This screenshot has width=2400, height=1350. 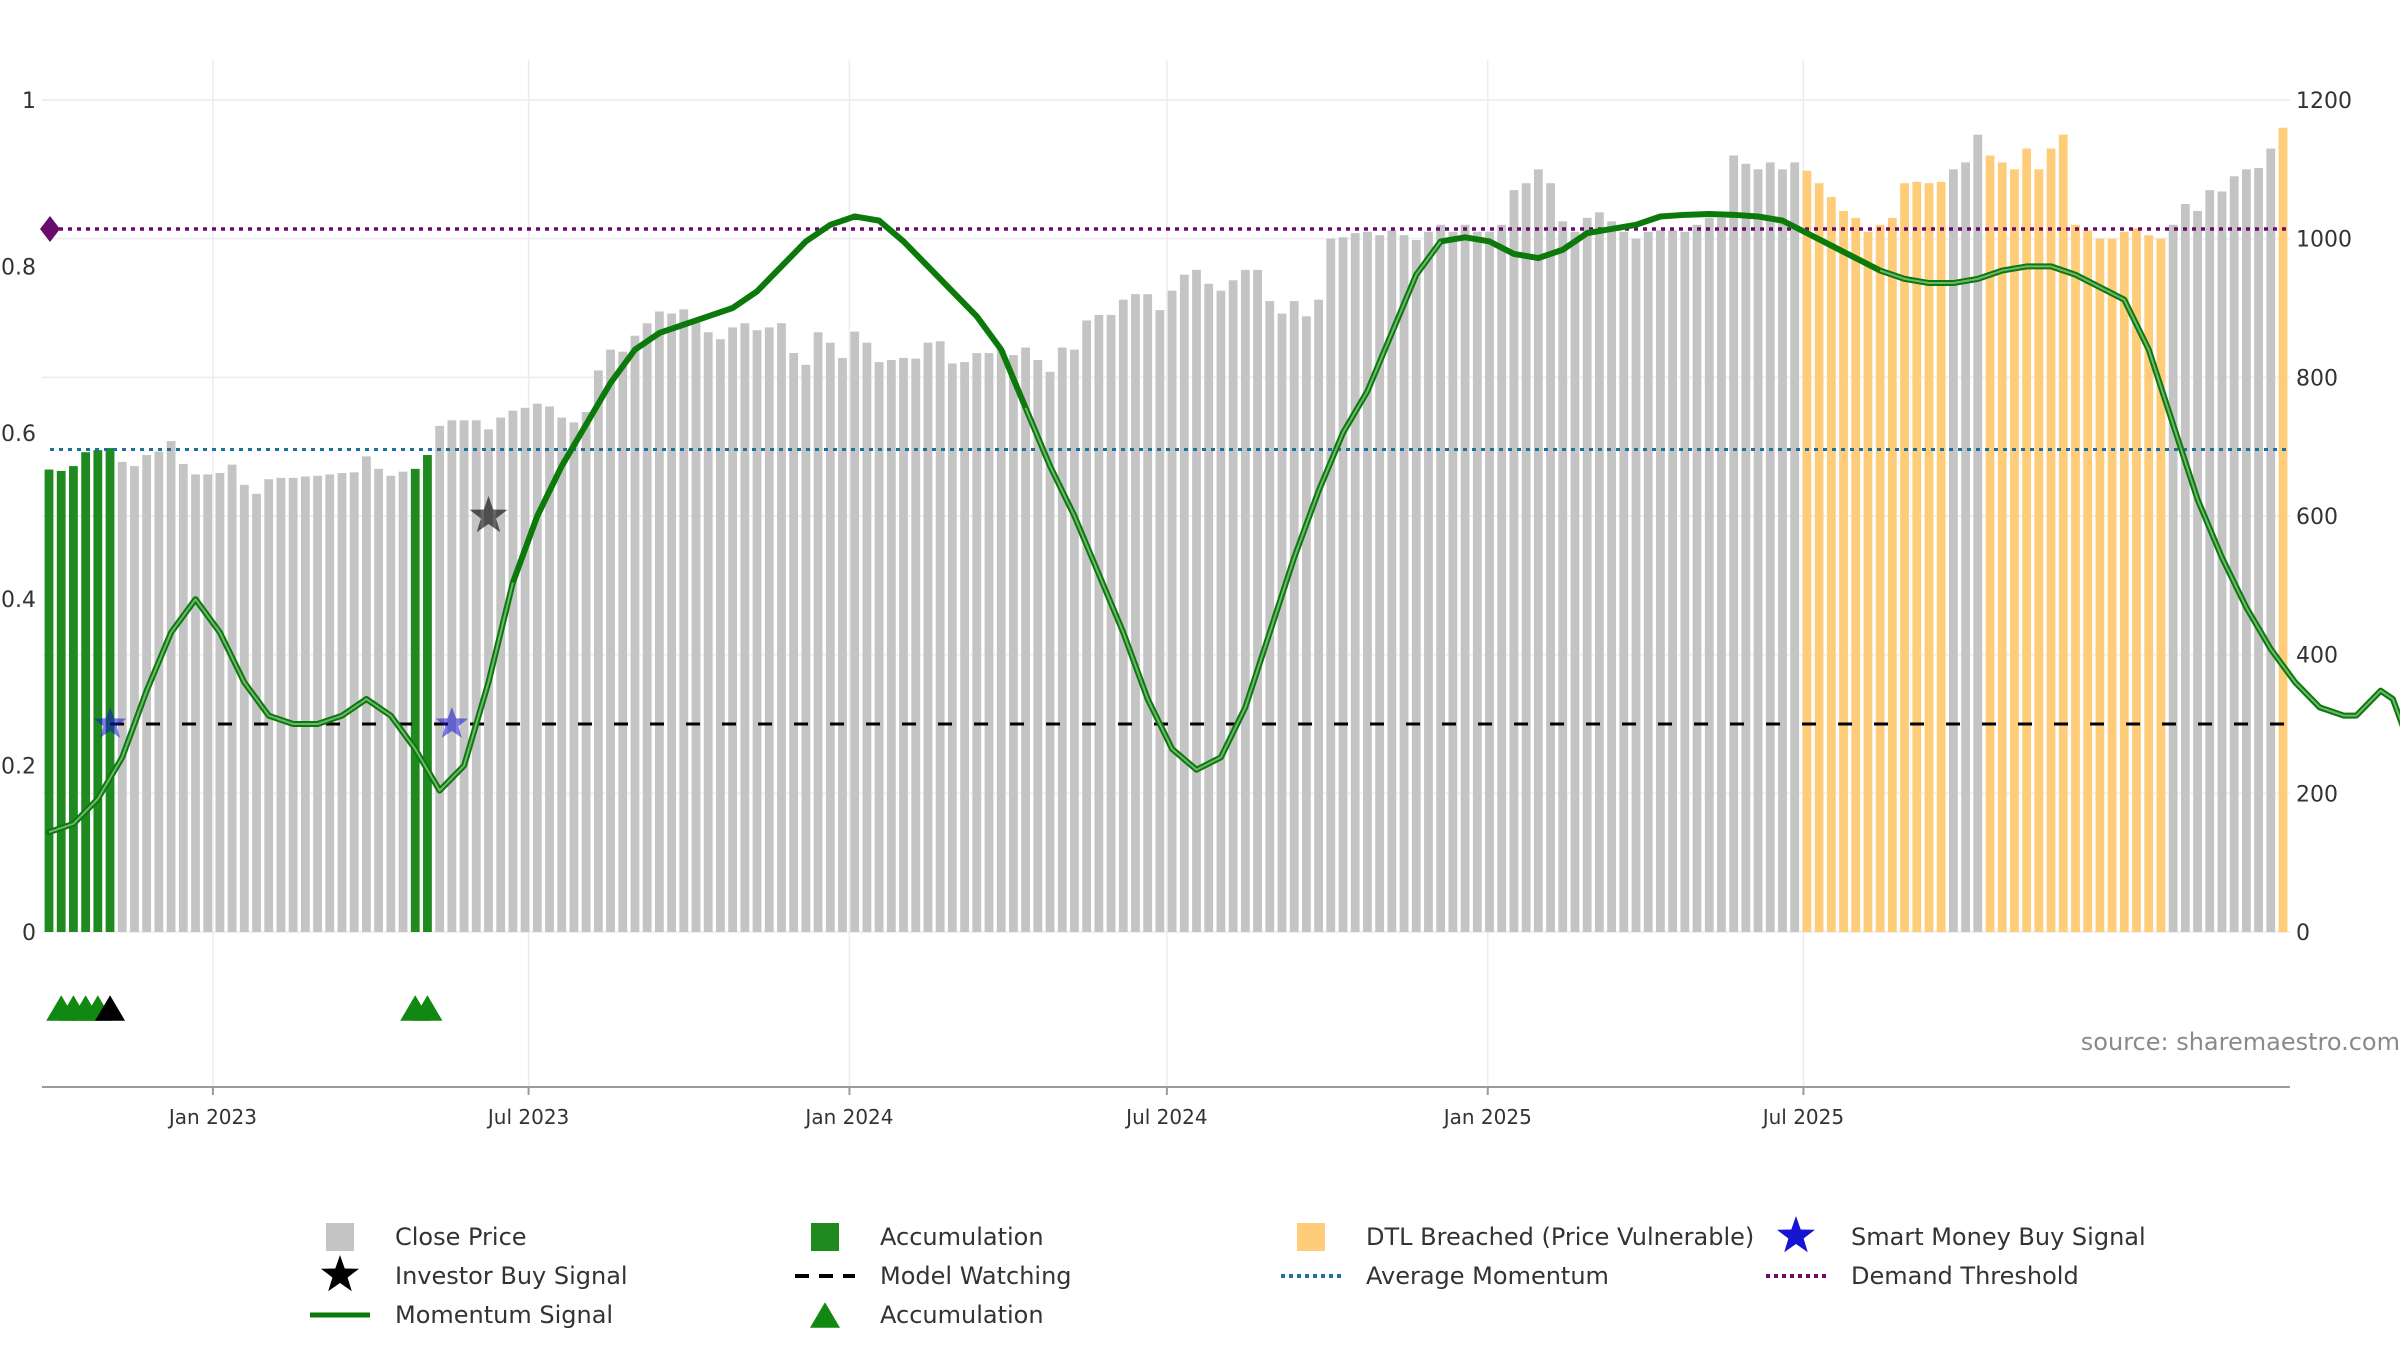 What do you see at coordinates (2317, 517) in the screenshot?
I see `y-right-tick-label: 600` at bounding box center [2317, 517].